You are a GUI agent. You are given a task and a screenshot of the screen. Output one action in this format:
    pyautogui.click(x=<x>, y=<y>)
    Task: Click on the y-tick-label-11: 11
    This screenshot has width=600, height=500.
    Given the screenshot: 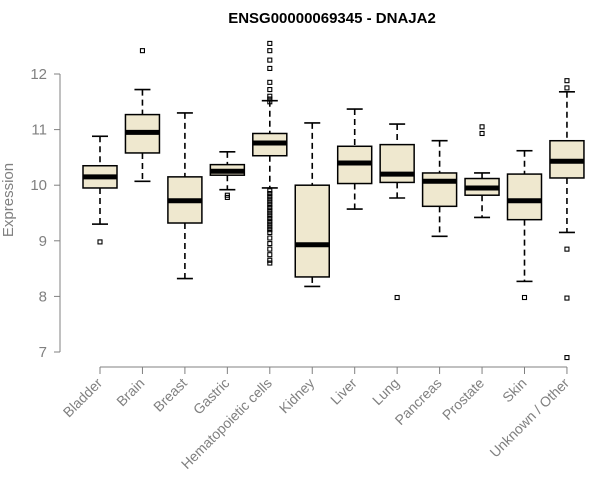 What is the action you would take?
    pyautogui.click(x=39, y=130)
    